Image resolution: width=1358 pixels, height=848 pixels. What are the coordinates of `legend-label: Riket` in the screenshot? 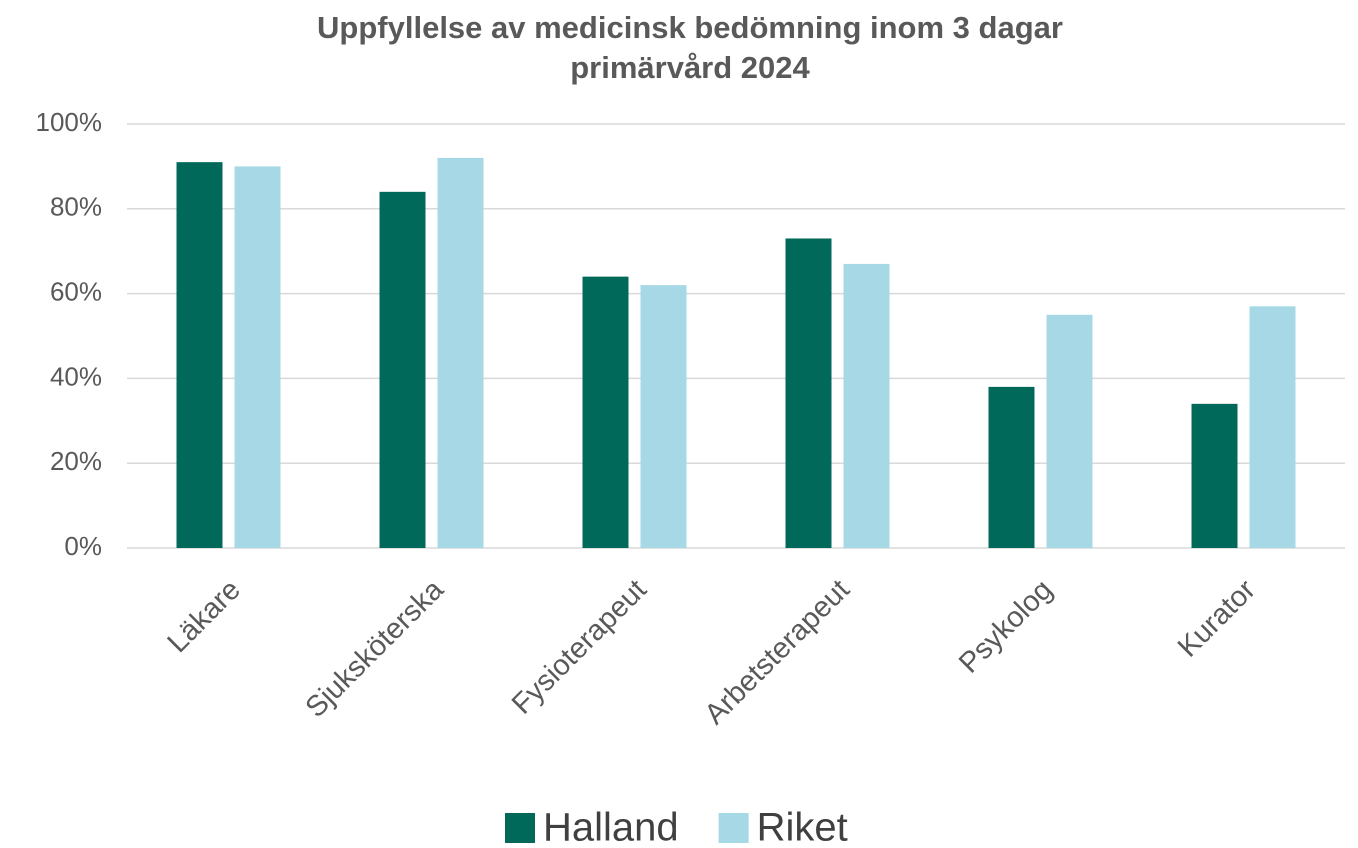 It's located at (802, 827).